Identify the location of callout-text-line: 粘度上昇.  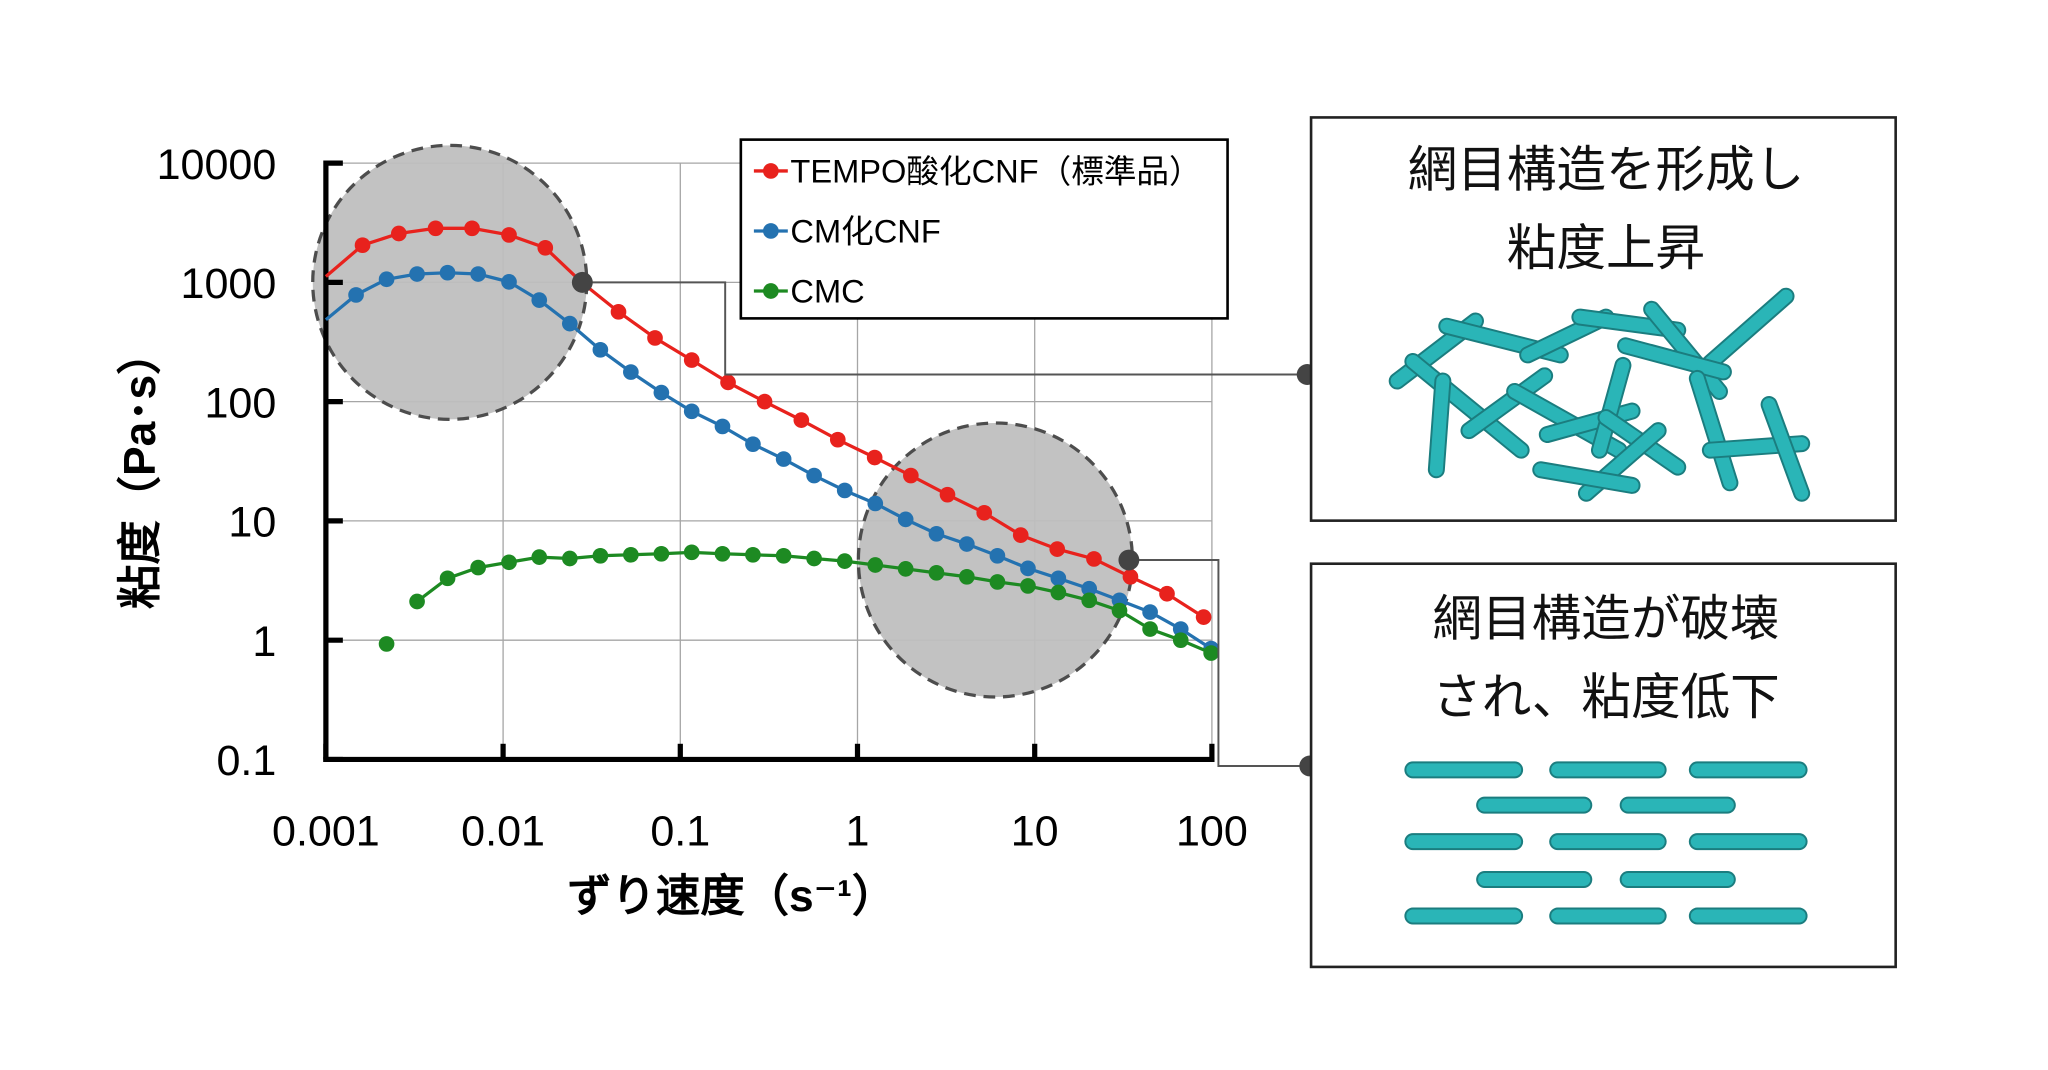
(1606, 248).